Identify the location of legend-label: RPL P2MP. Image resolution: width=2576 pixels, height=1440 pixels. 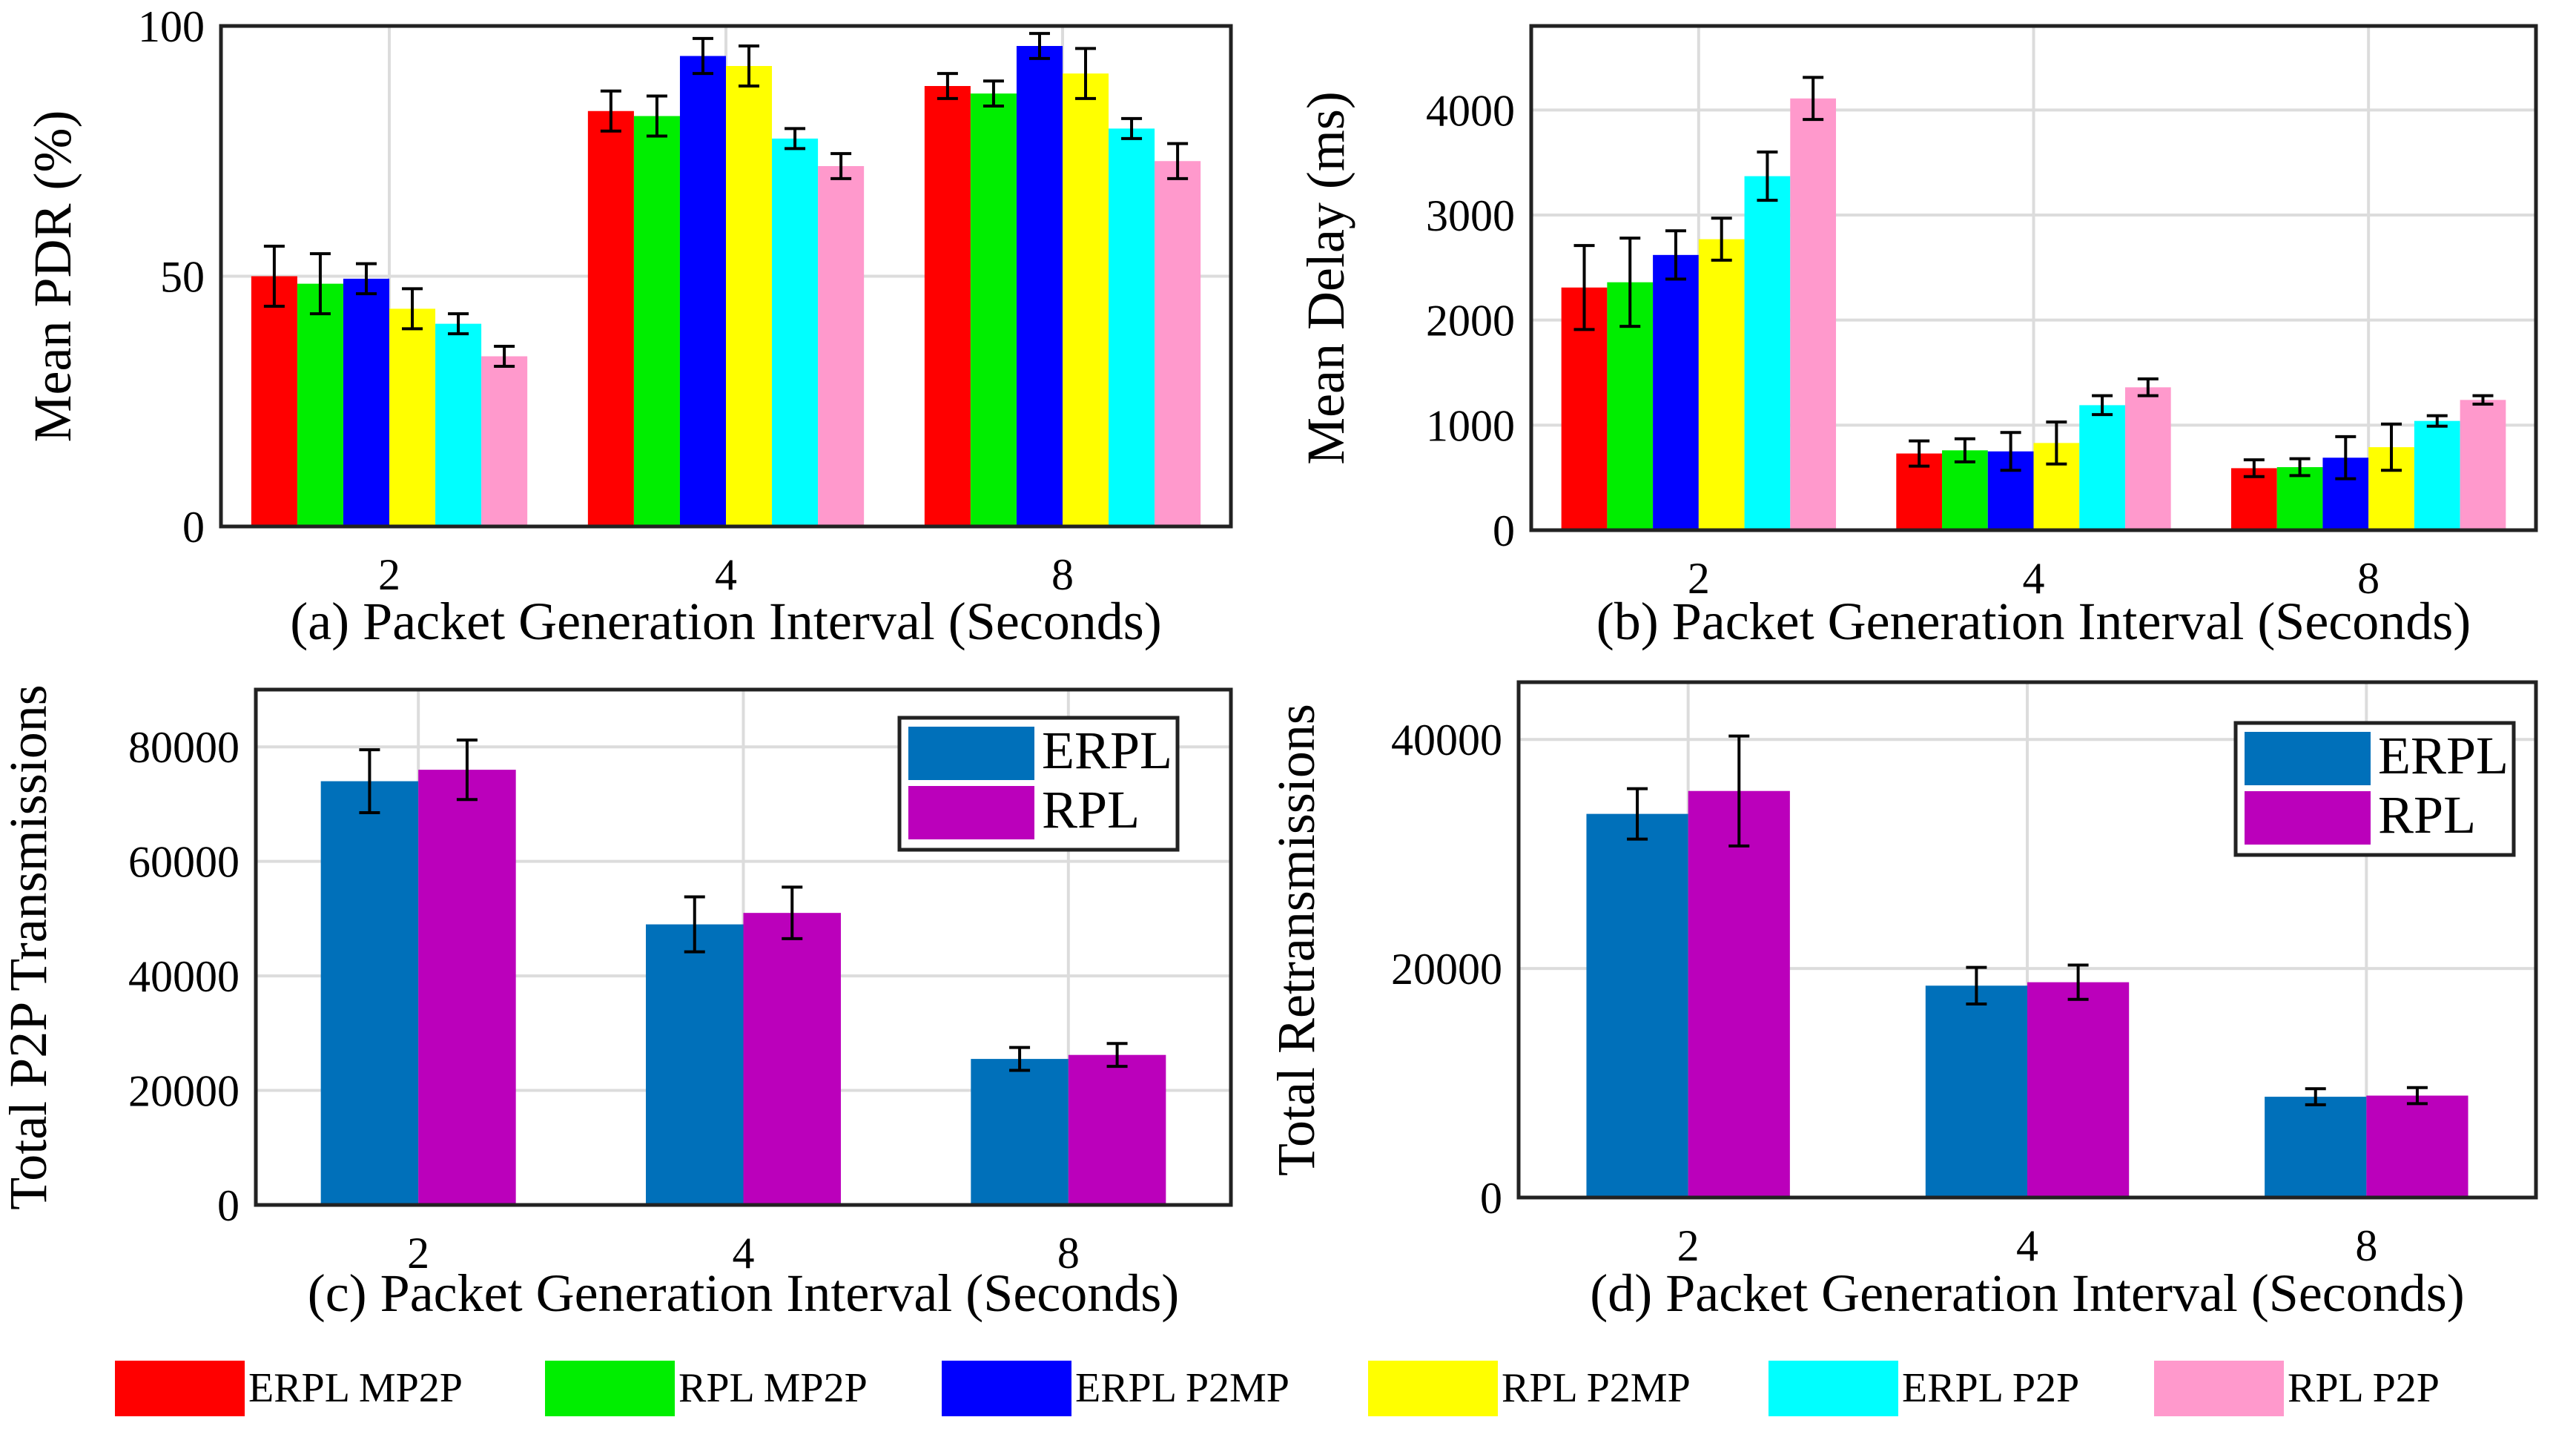
(1596, 1388).